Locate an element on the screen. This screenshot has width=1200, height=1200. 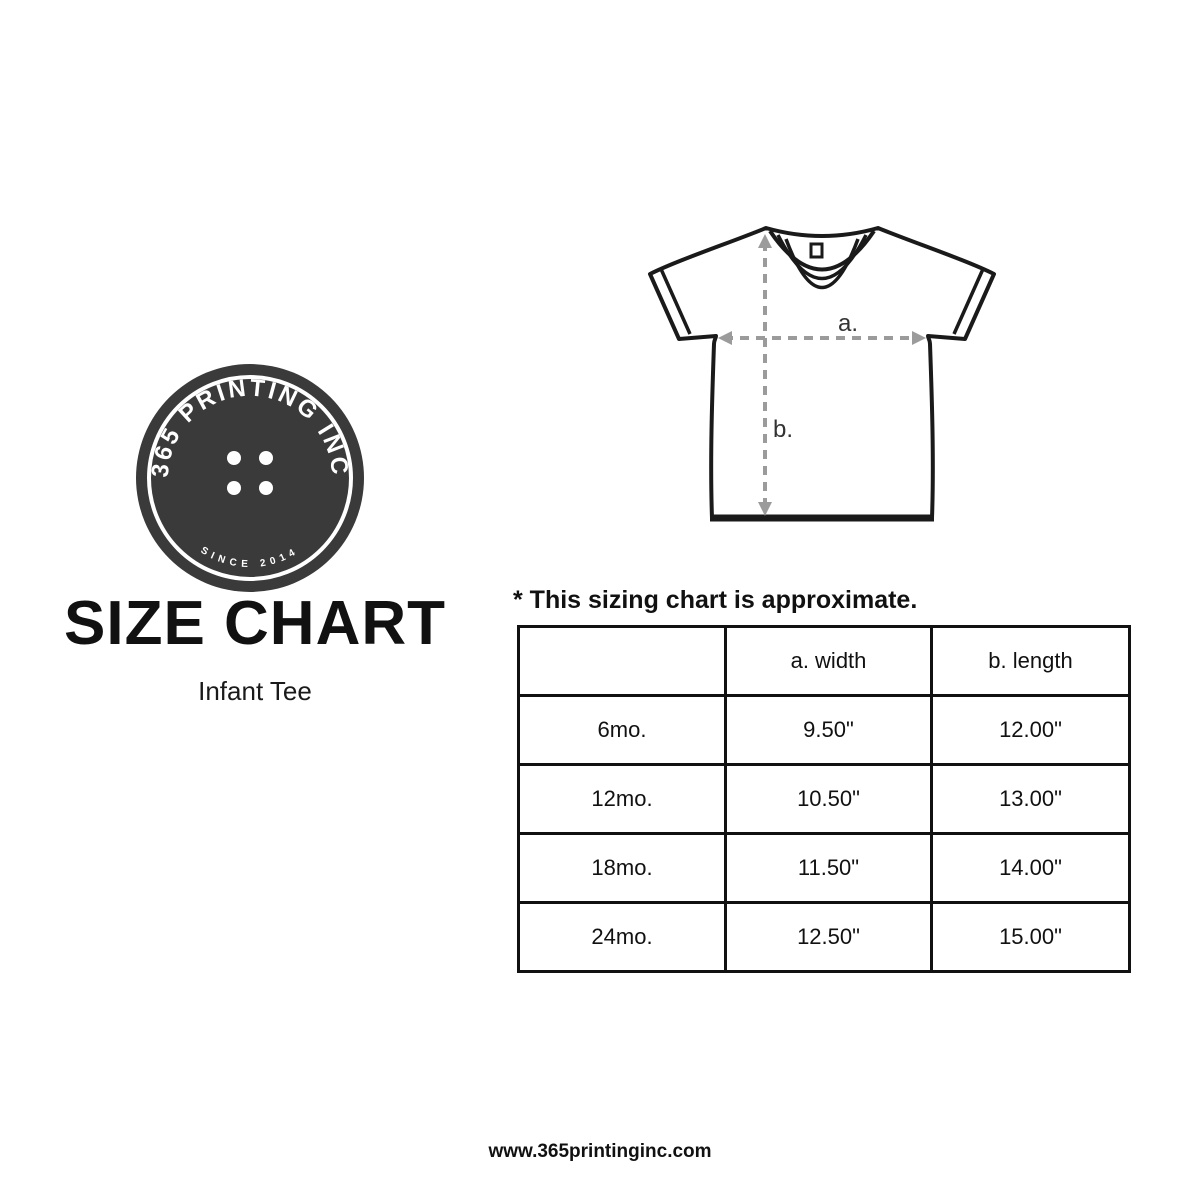
note-text: * This sizing chart is approximate. is located at coordinates (715, 600).